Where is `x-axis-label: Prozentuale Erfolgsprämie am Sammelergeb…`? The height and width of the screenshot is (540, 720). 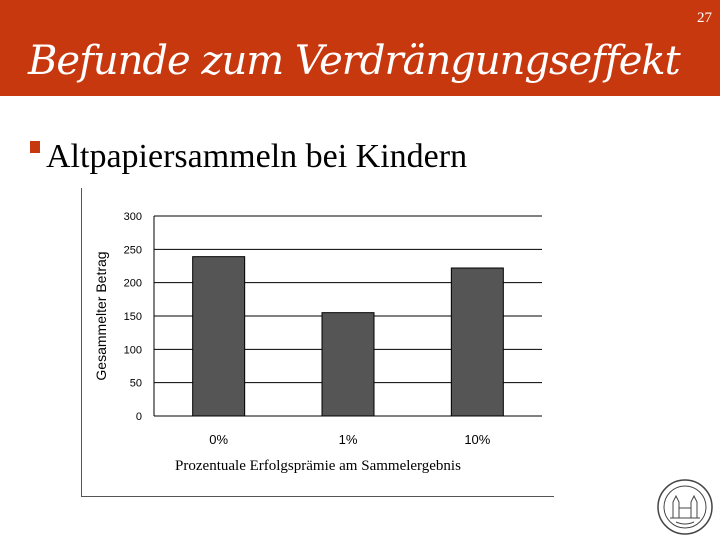 x-axis-label: Prozentuale Erfolgsprämie am Sammelergeb… is located at coordinates (318, 466).